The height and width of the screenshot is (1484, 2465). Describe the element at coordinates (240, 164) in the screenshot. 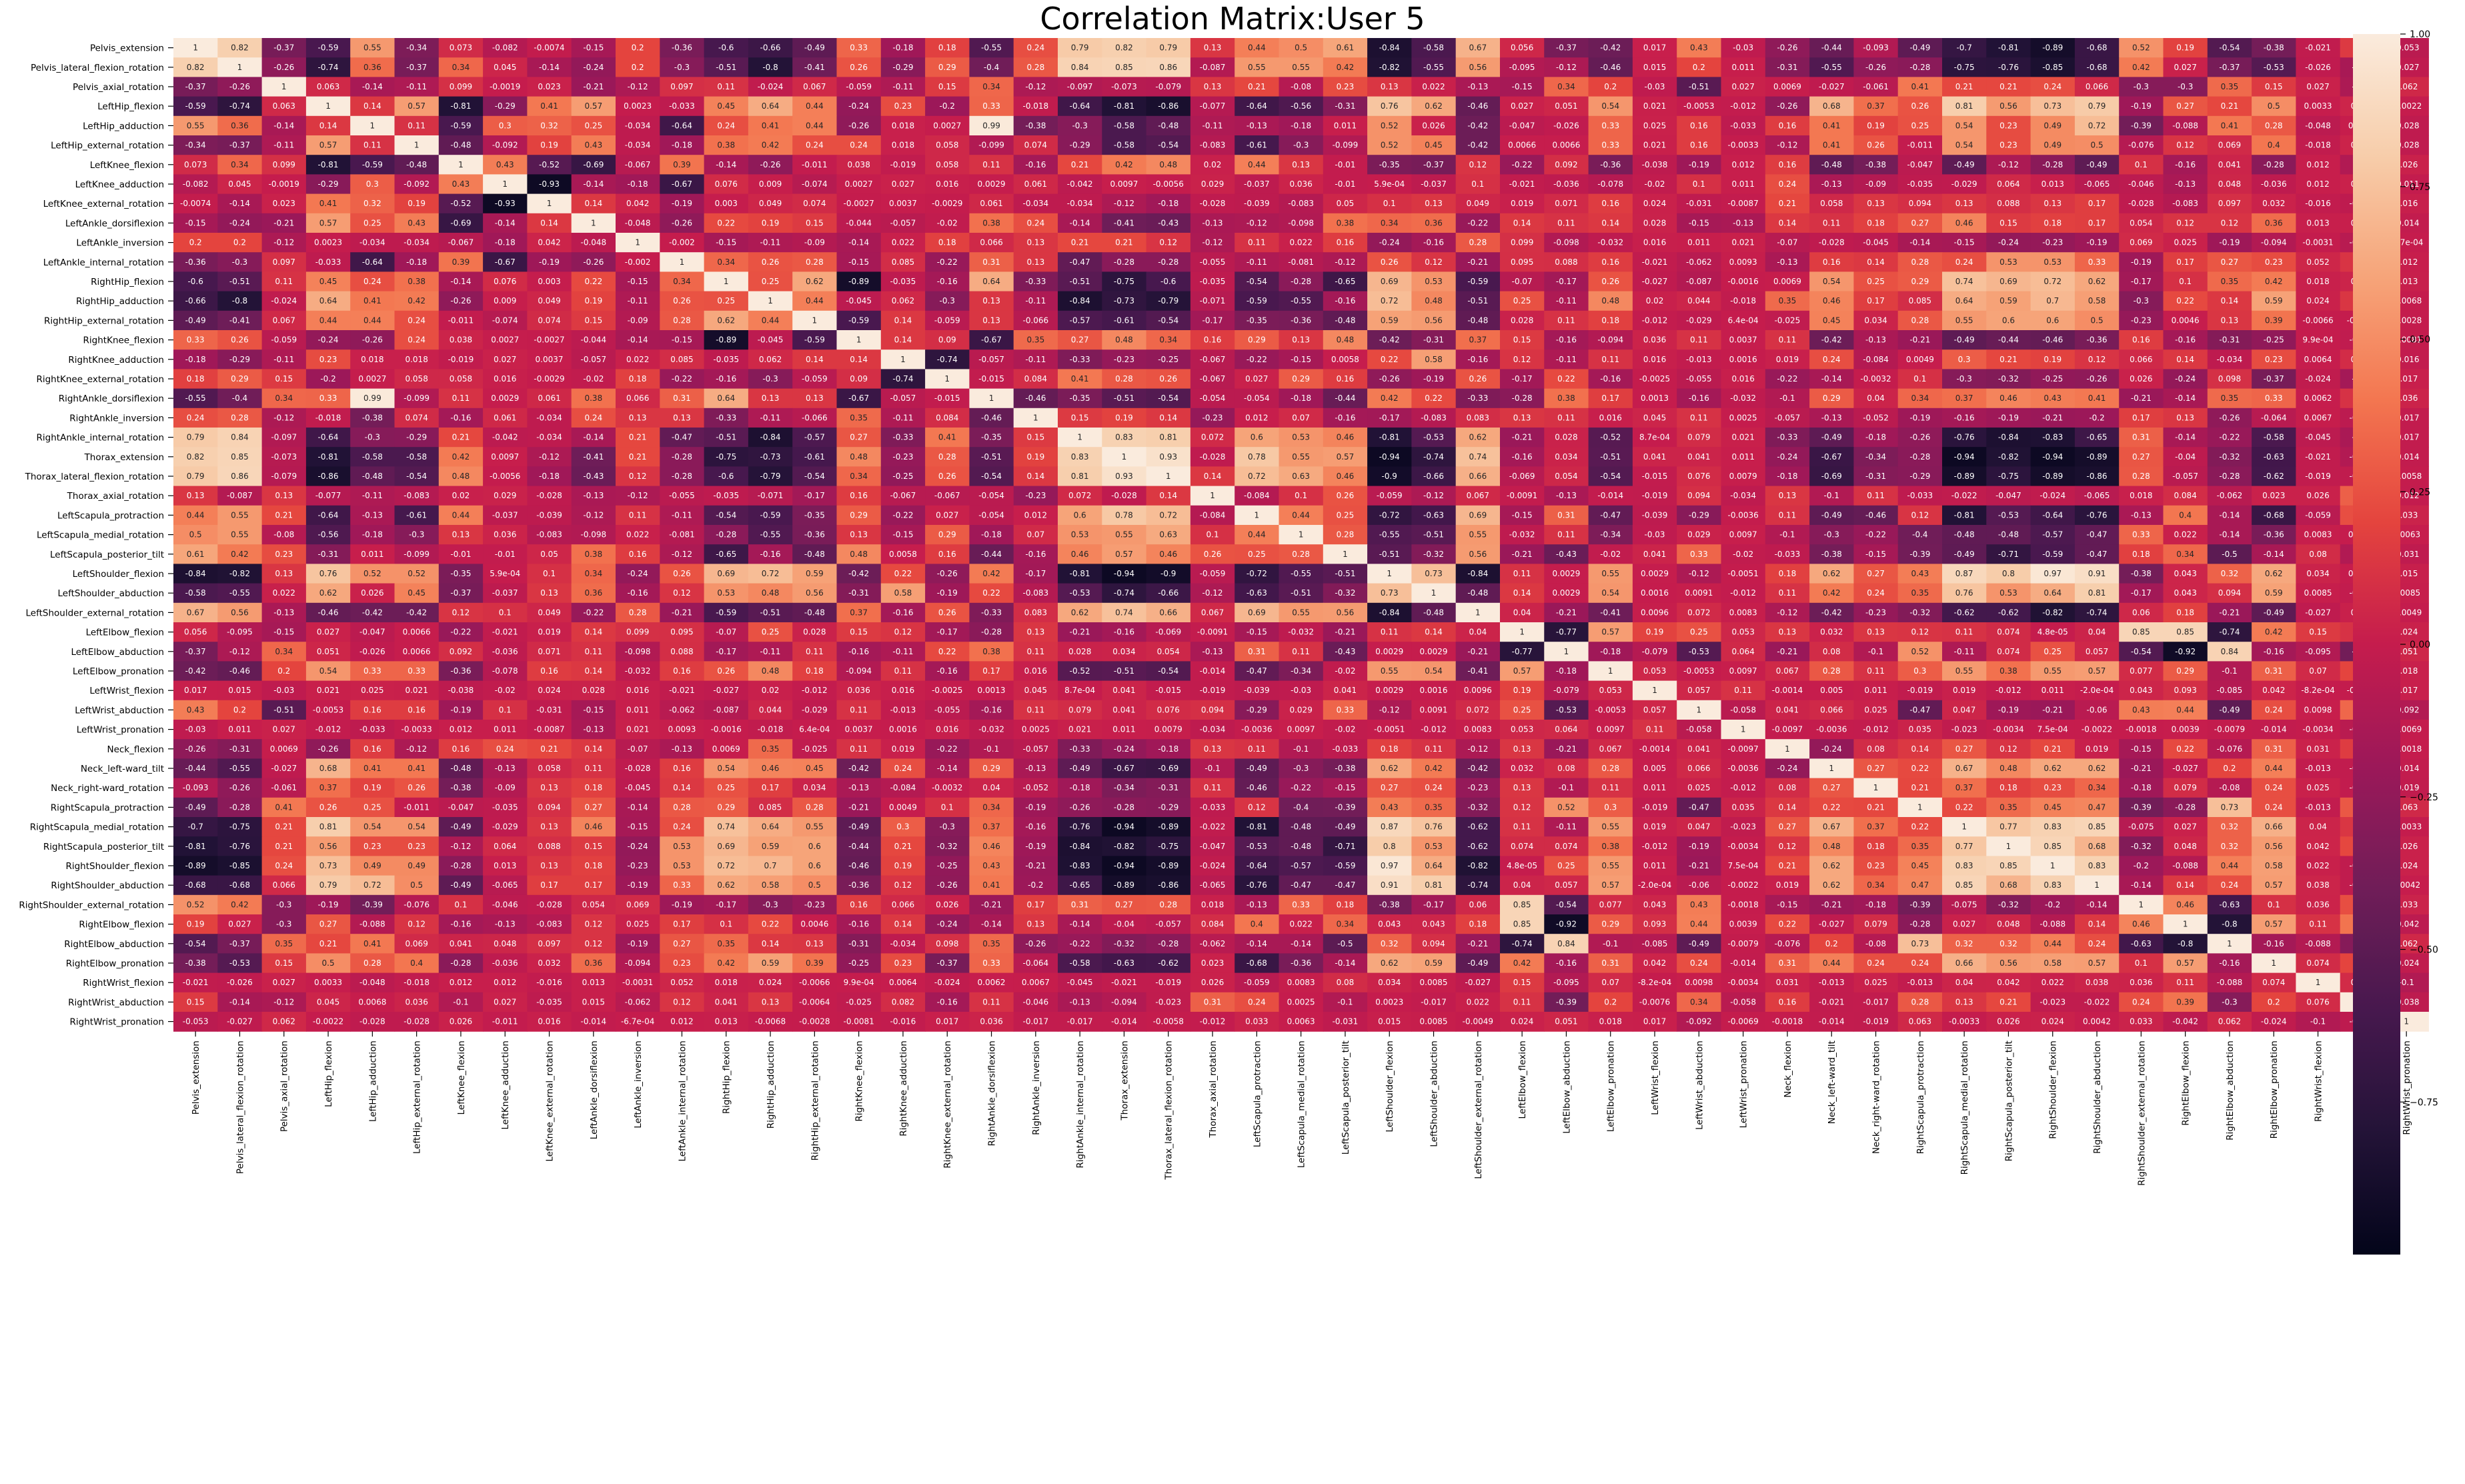

I see `heatmap-cell-value: 0.34` at that location.